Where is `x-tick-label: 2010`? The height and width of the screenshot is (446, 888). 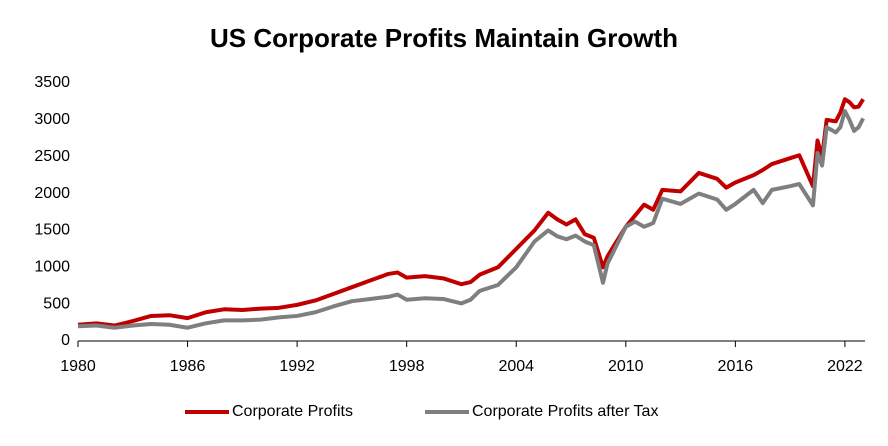
x-tick-label: 2010 is located at coordinates (626, 366).